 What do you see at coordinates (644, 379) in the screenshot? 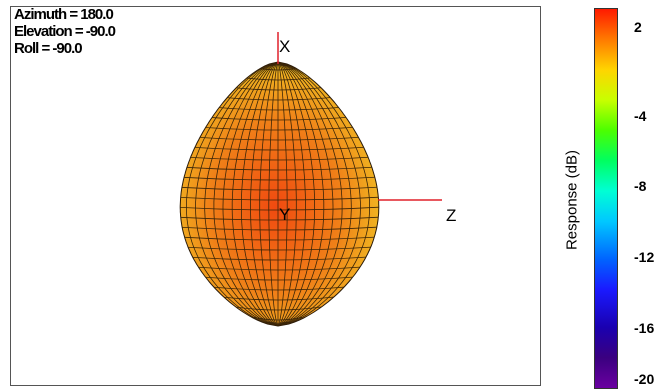
I see `colorbar-tick-label: -20` at bounding box center [644, 379].